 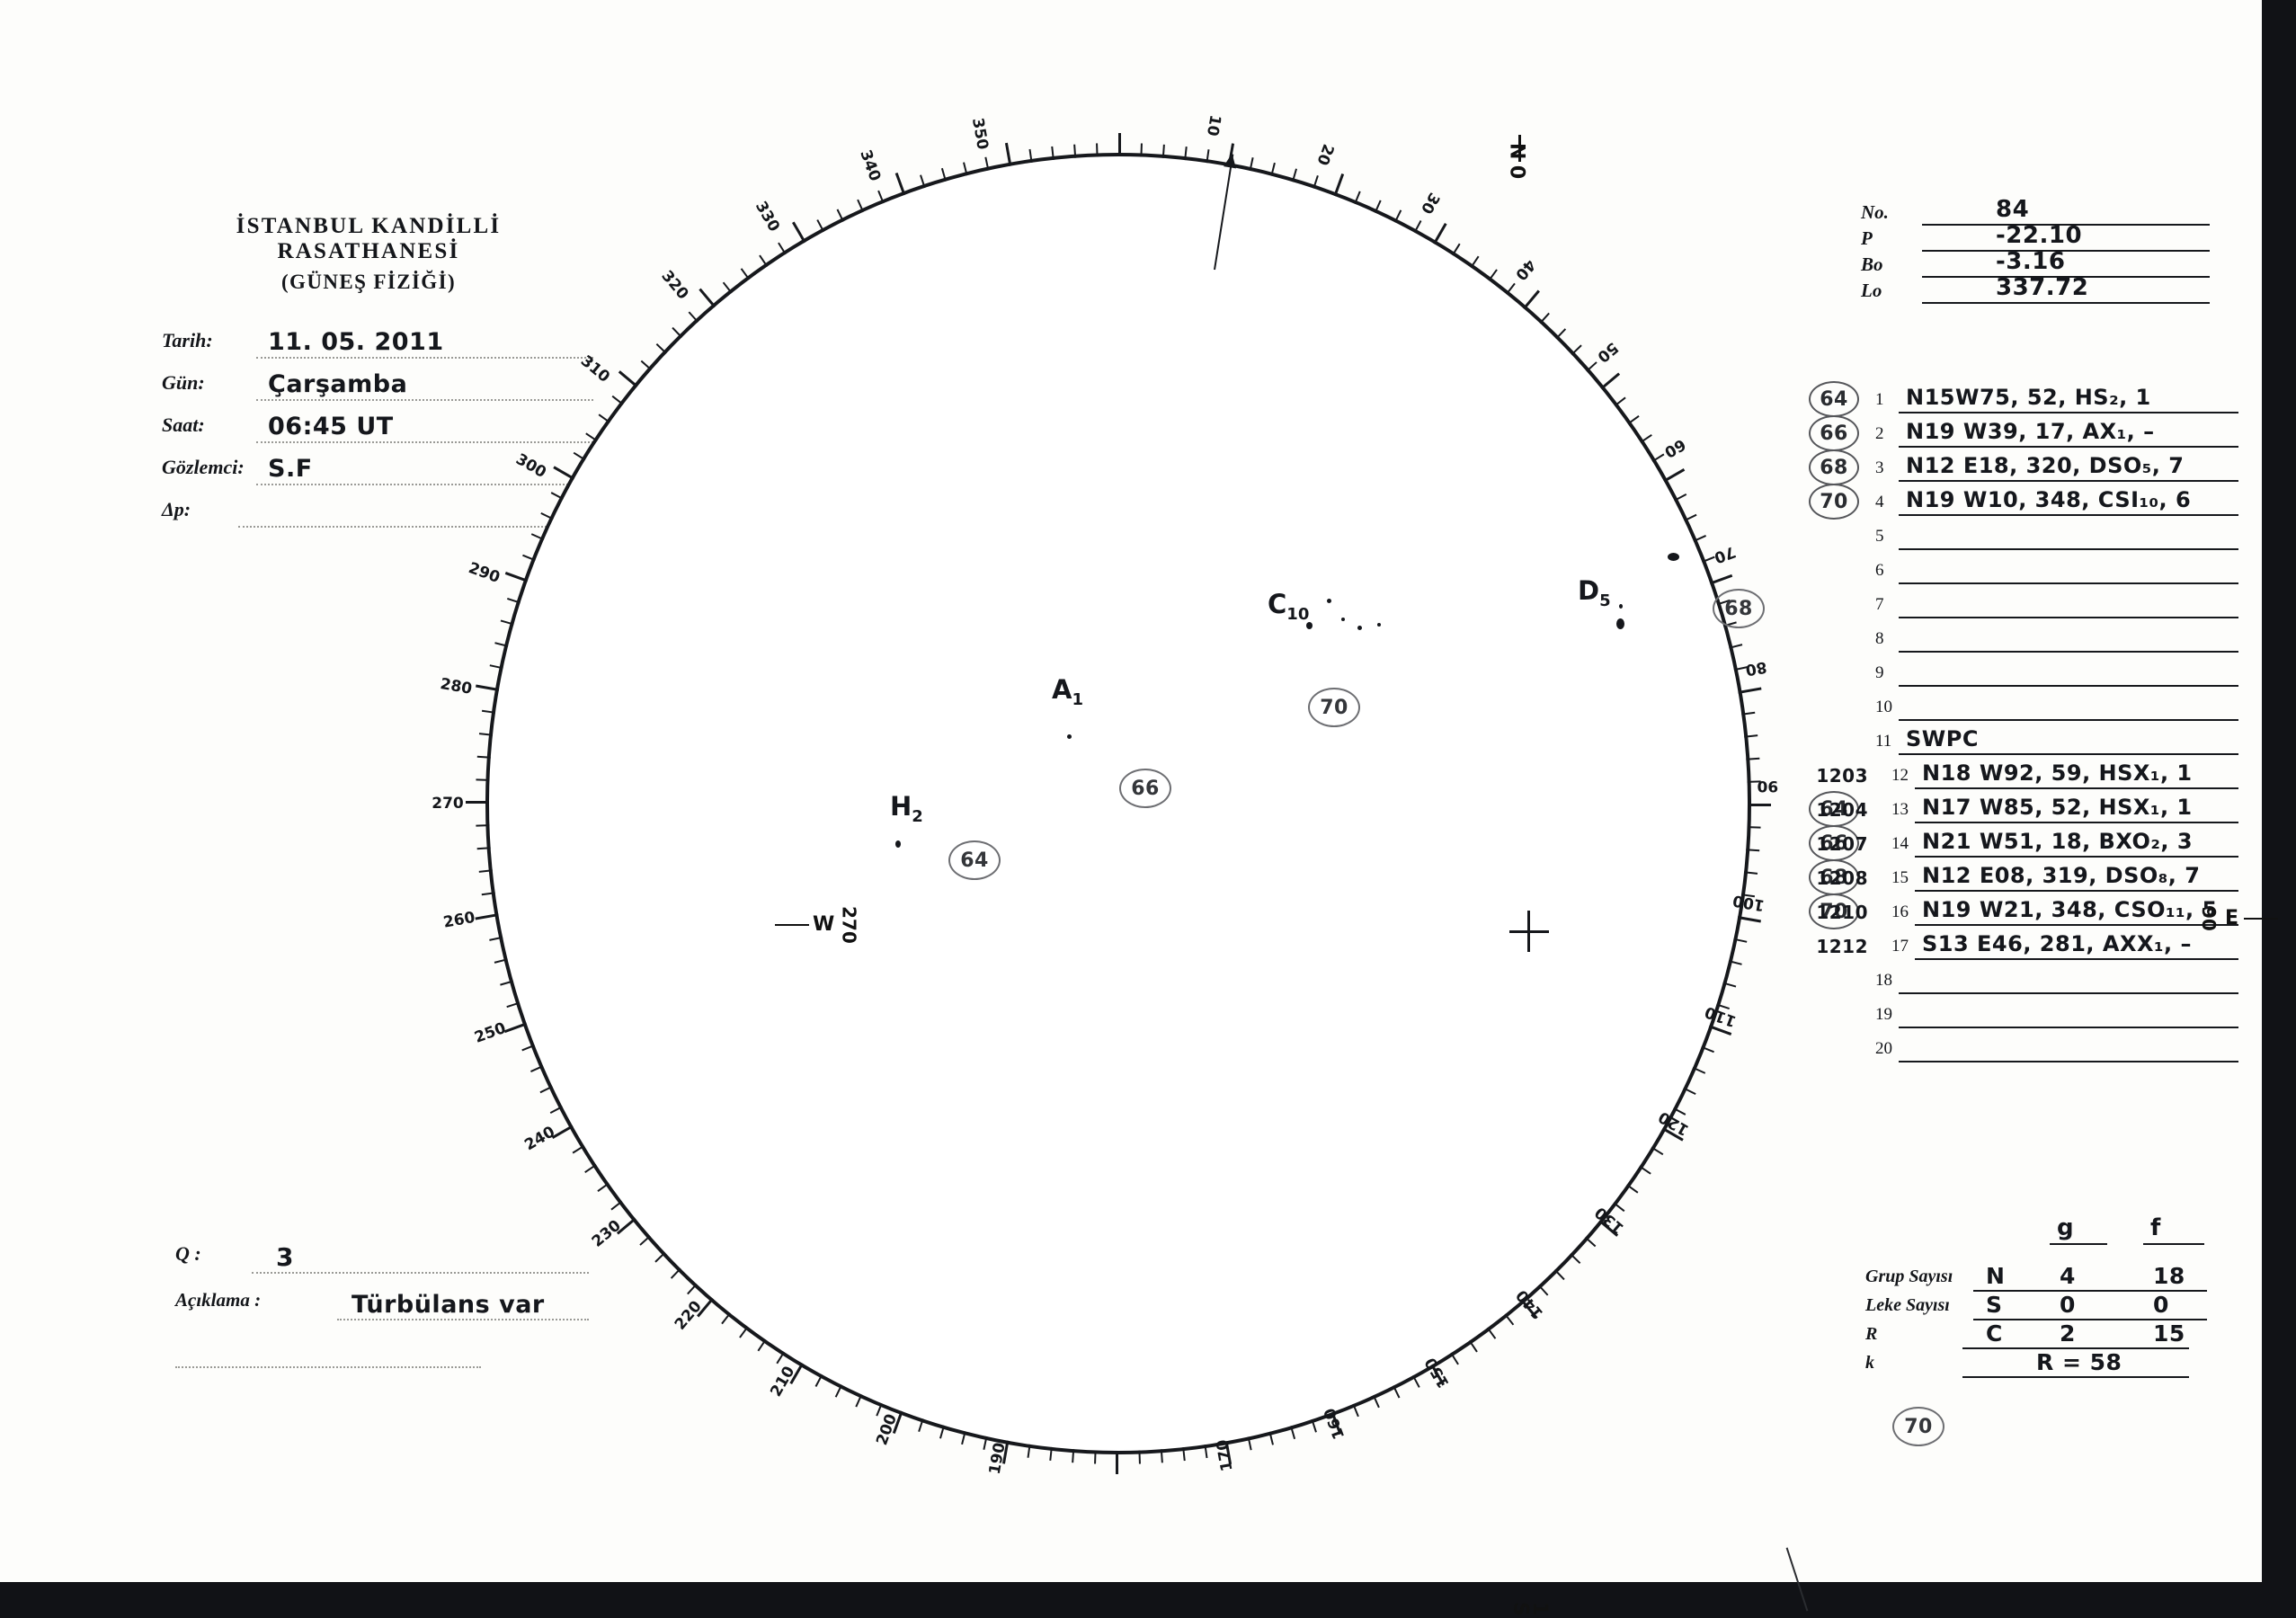 I want to click on group-row: 68 1208 15 N12 E08, 319, DSO₈, 7, so click(x=2023, y=877).